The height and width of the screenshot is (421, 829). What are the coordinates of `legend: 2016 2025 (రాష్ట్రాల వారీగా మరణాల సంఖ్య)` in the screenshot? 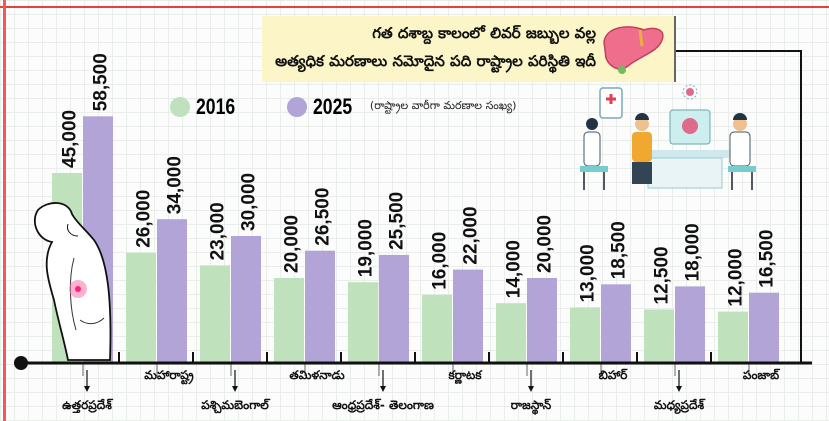 It's located at (343, 107).